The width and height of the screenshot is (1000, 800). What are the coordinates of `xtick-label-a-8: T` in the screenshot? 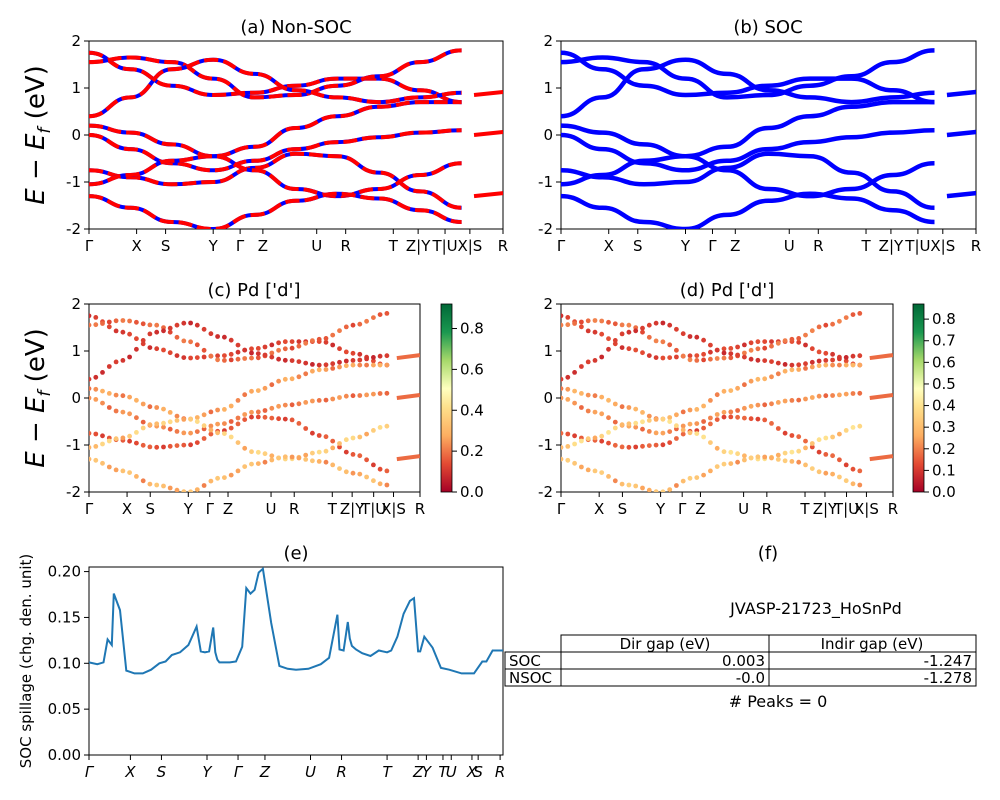 It's located at (393, 246).